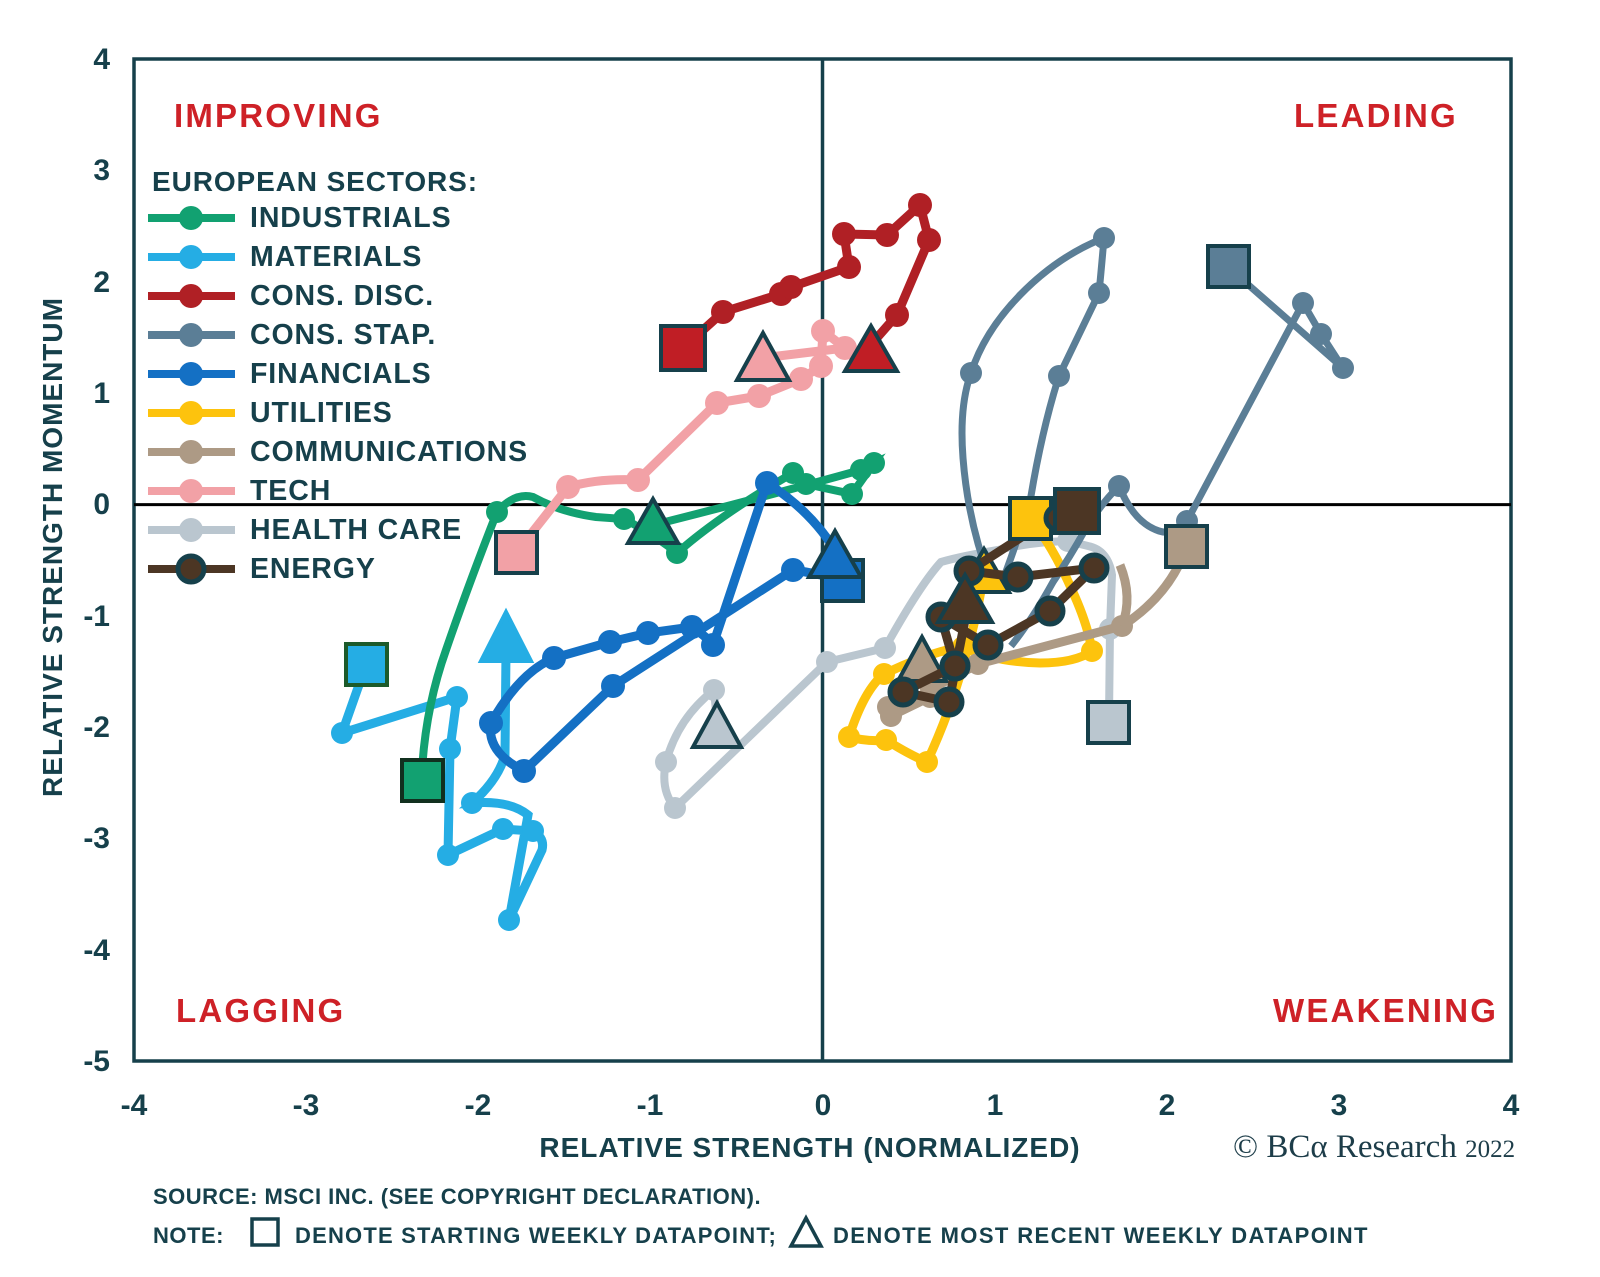 Image resolution: width=1600 pixels, height=1277 pixels. What do you see at coordinates (260, 1010) in the screenshot?
I see `svg-text: LAGGING` at bounding box center [260, 1010].